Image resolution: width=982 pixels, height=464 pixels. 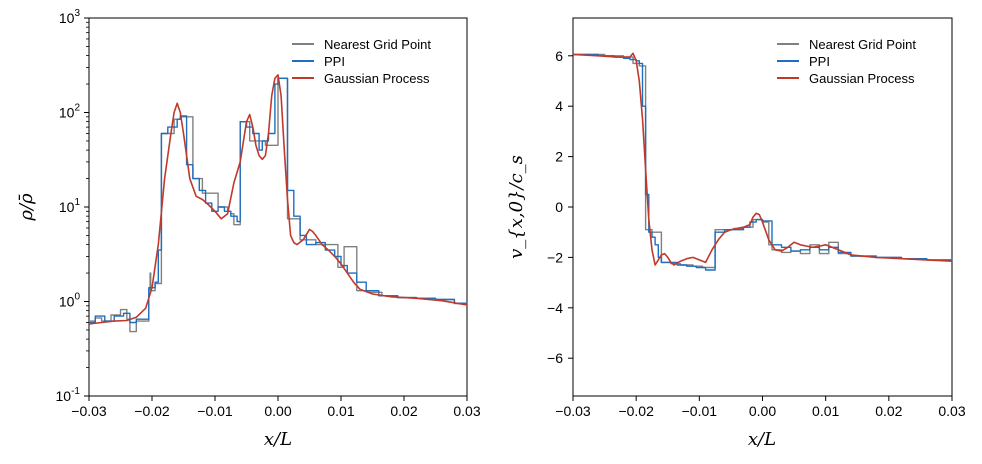 What do you see at coordinates (555, 257) in the screenshot?
I see `velocity-y-tick-label: −2` at bounding box center [555, 257].